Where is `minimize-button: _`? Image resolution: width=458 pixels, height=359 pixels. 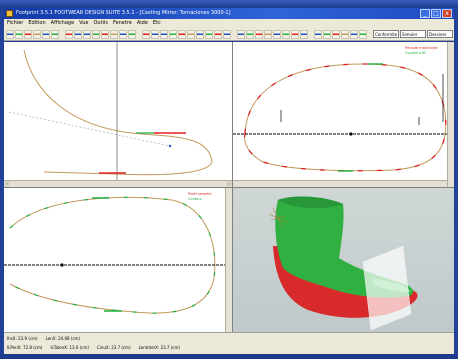
minimize-button: _ is located at coordinates (425, 13).